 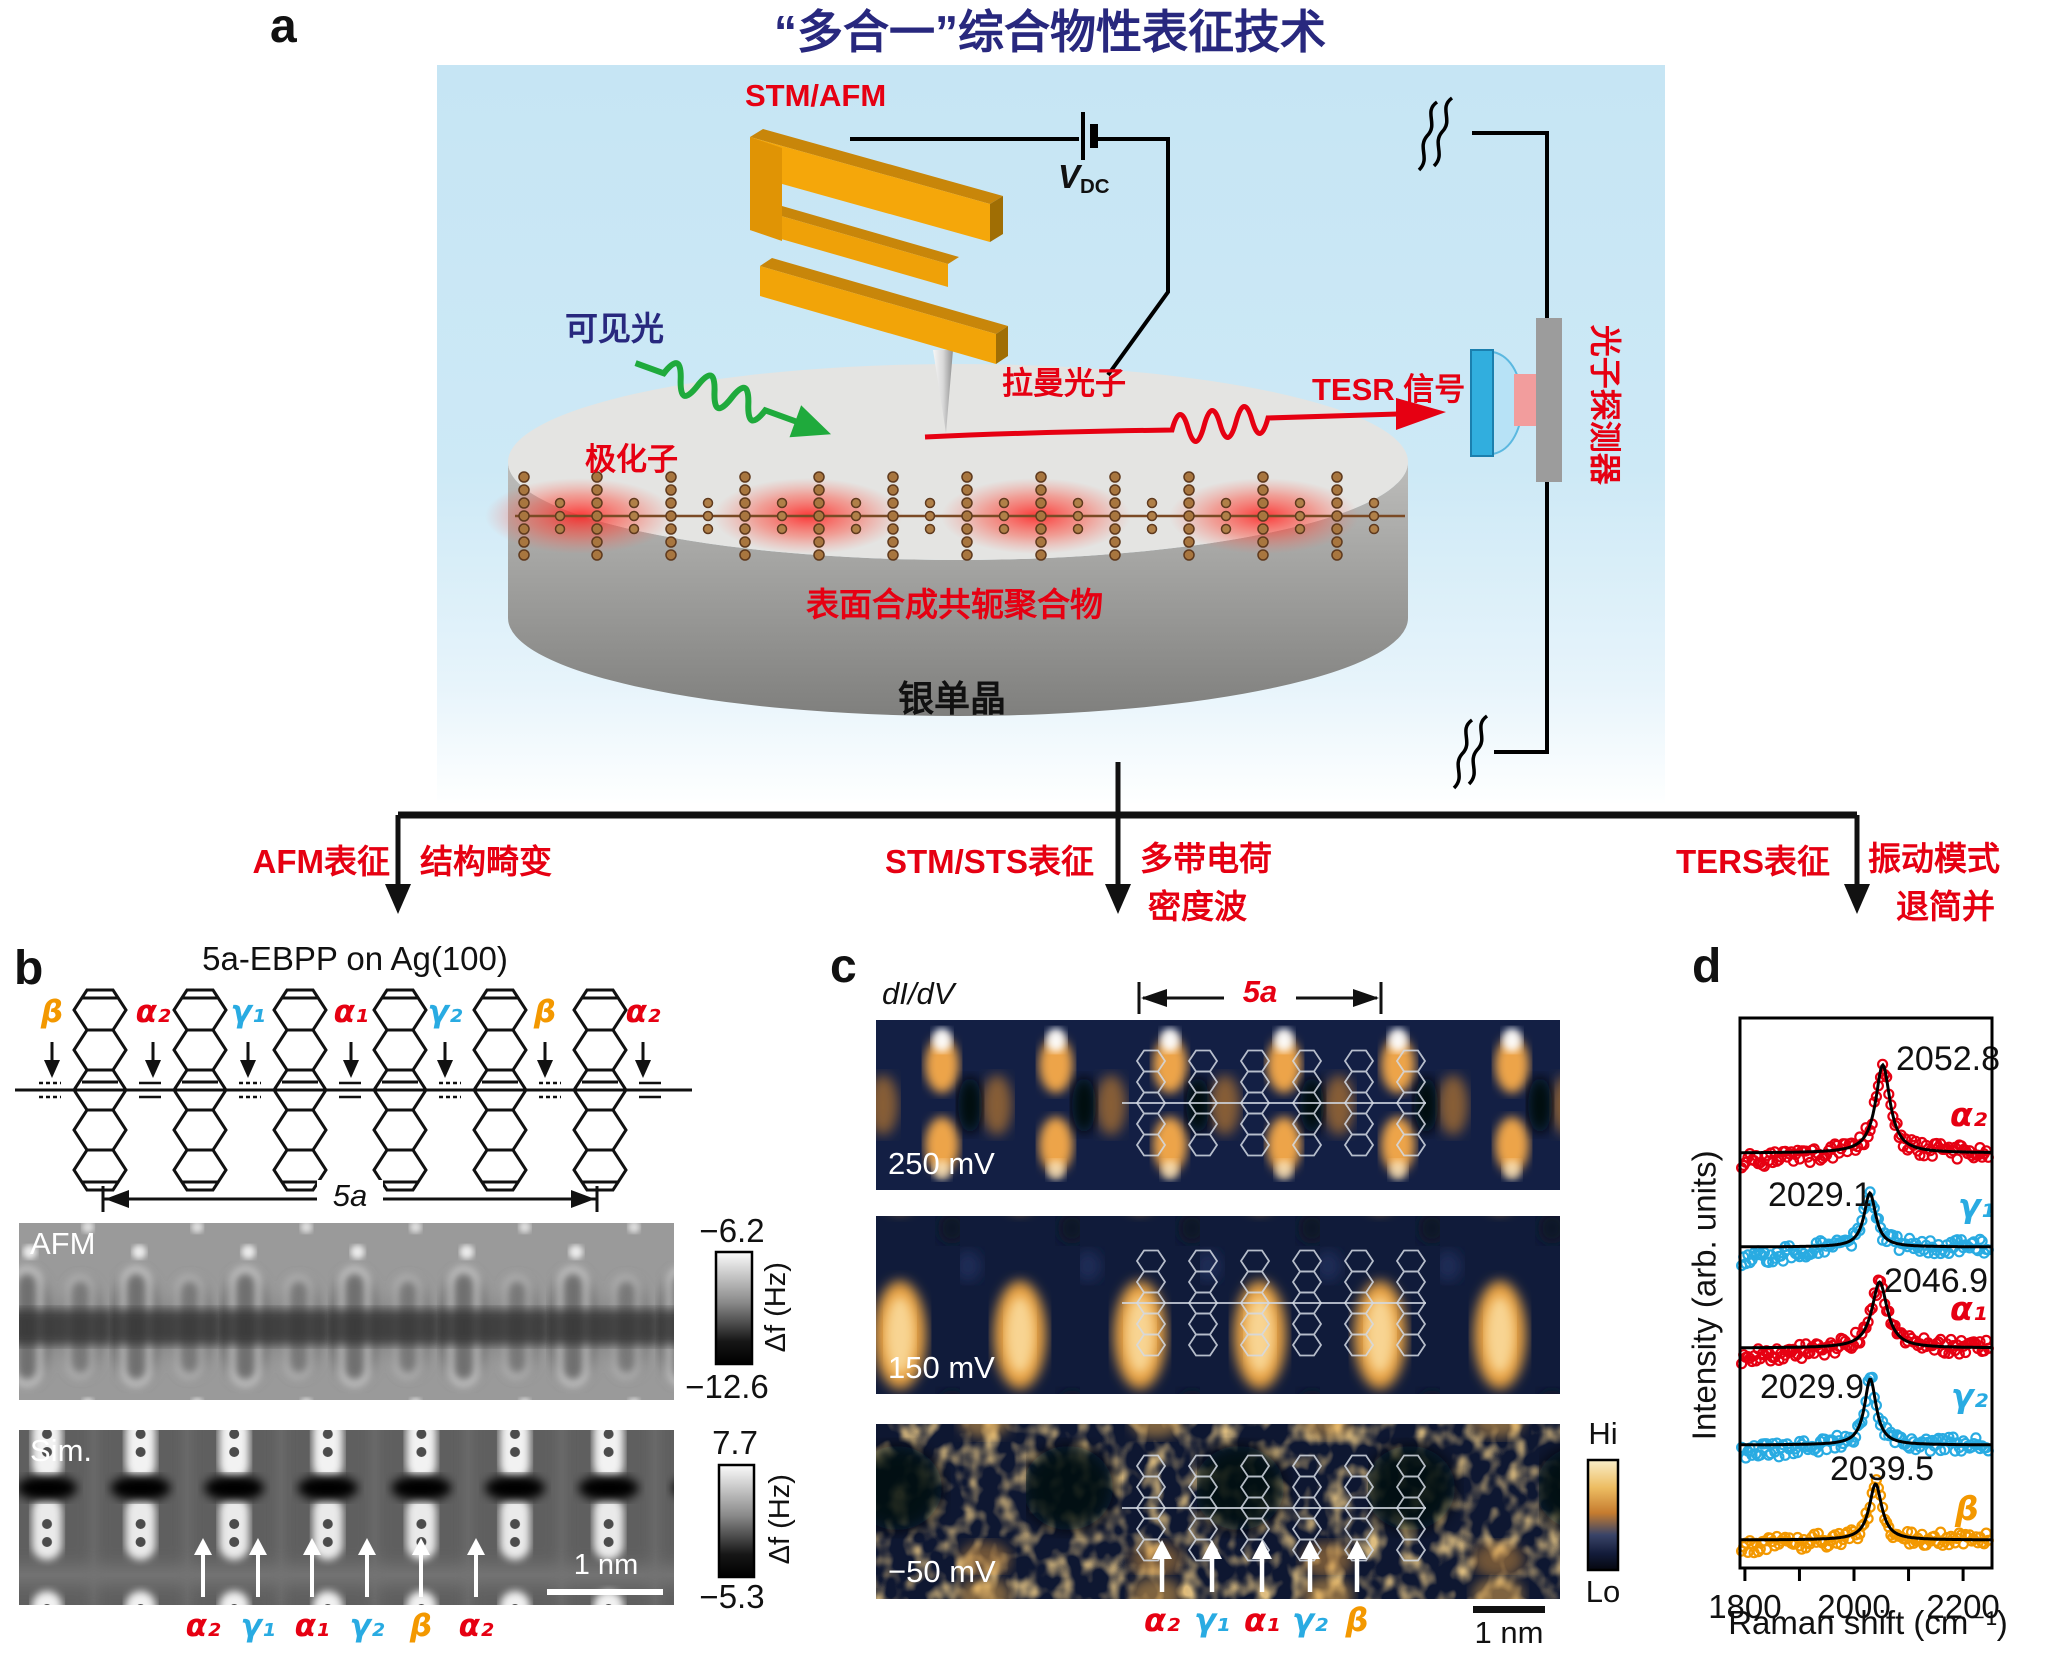 What do you see at coordinates (1453, 443) in the screenshot?
I see `wire-break-icon` at bounding box center [1453, 443].